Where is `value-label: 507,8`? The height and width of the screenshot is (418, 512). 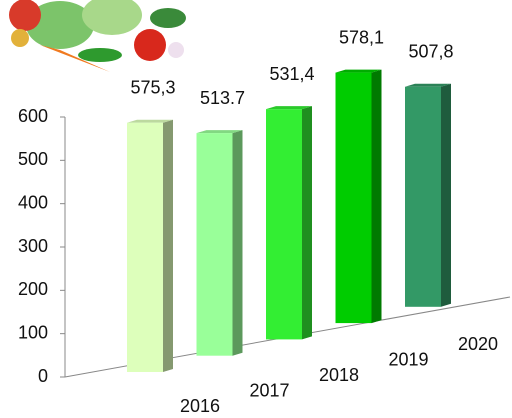 value-label: 507,8 is located at coordinates (430, 52).